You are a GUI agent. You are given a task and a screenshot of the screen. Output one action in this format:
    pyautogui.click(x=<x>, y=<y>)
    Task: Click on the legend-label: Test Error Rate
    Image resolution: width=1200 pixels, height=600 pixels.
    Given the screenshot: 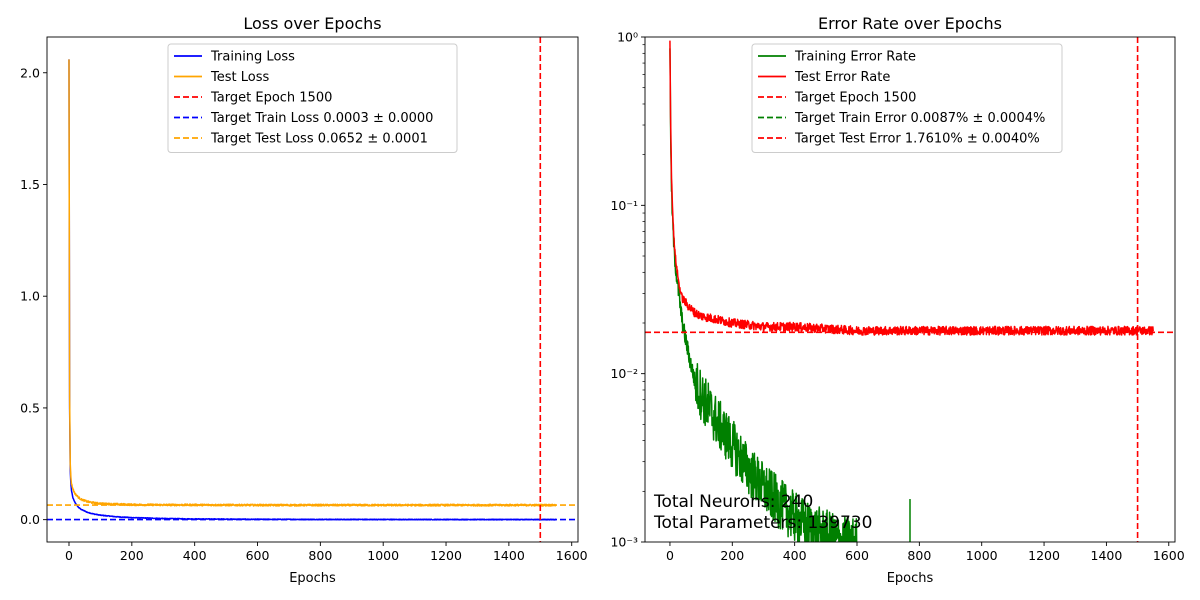 What is the action you would take?
    pyautogui.click(x=842, y=77)
    